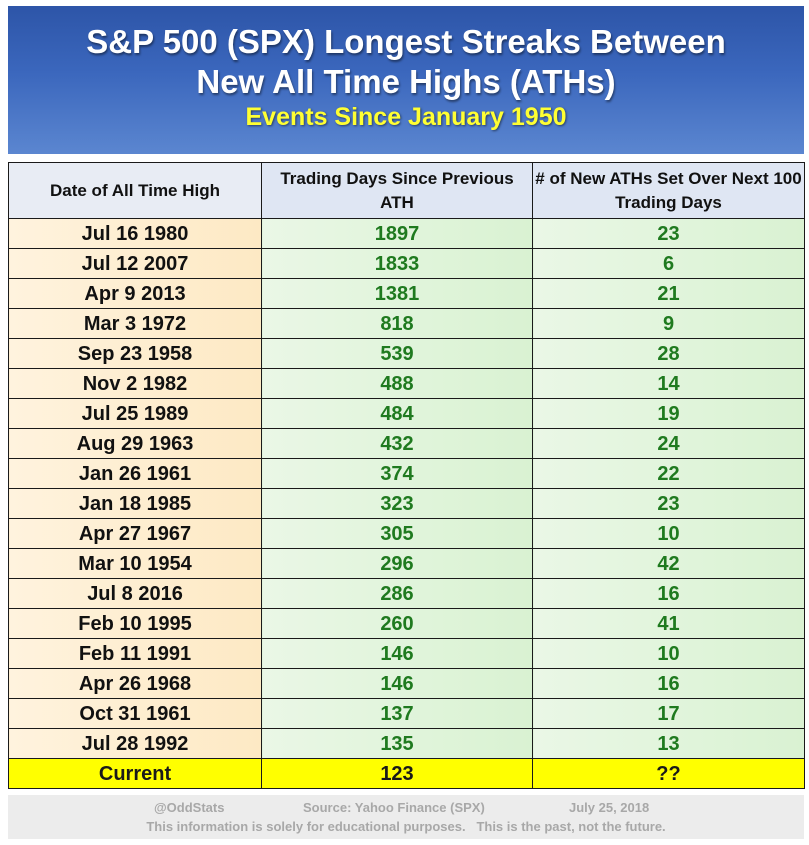 This screenshot has width=809, height=845. I want to click on table-row: Jul 28 1992 135 13, so click(406, 743).